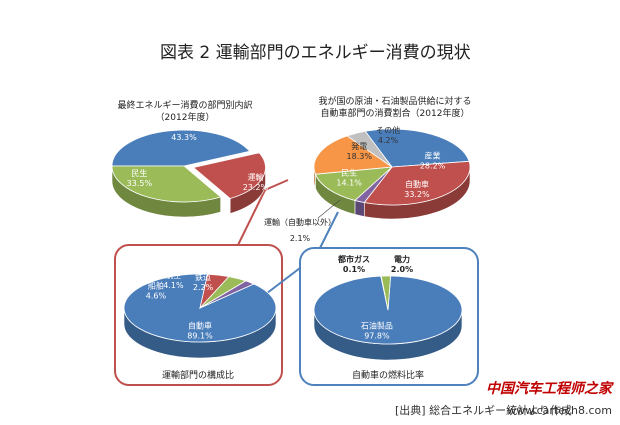  I want to click on slice-value-label: 33.5%, so click(140, 183).